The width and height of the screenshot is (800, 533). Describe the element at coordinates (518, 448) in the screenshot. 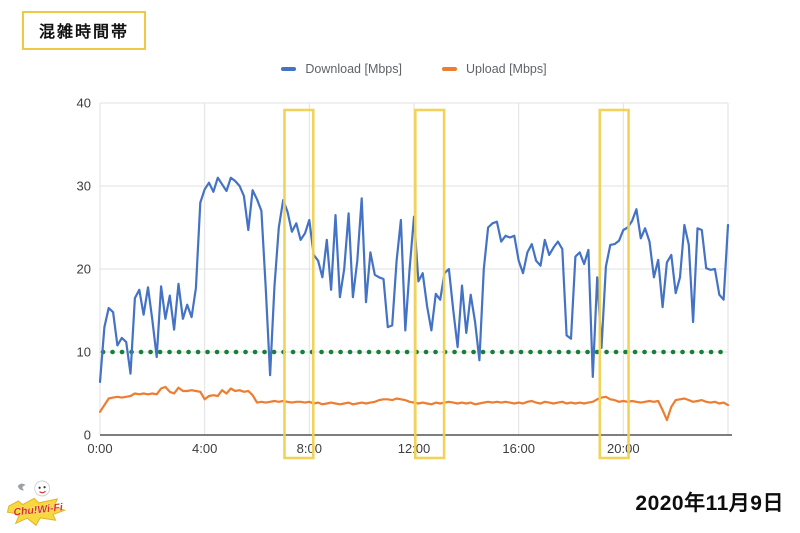

I see `x-axis-tick-label: 16:00` at that location.